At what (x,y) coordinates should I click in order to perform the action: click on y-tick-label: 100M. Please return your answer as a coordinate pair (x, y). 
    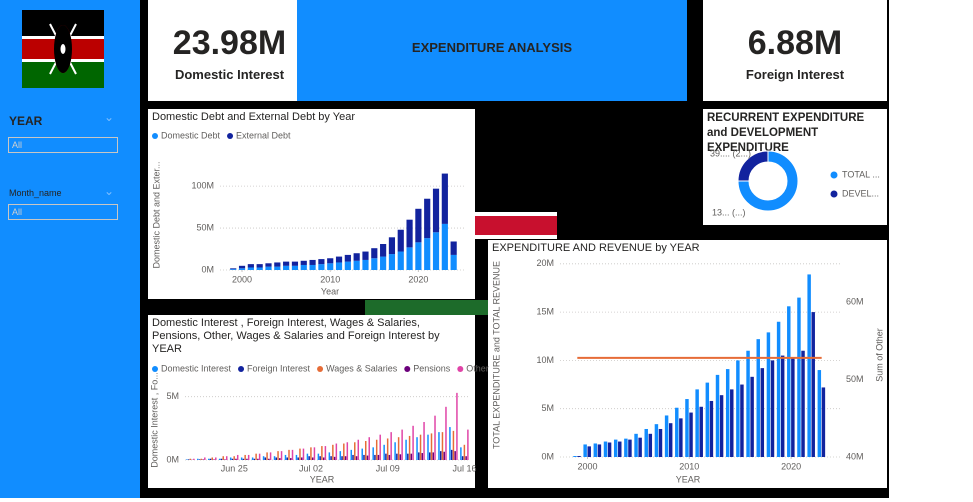
    Looking at the image, I should click on (202, 186).